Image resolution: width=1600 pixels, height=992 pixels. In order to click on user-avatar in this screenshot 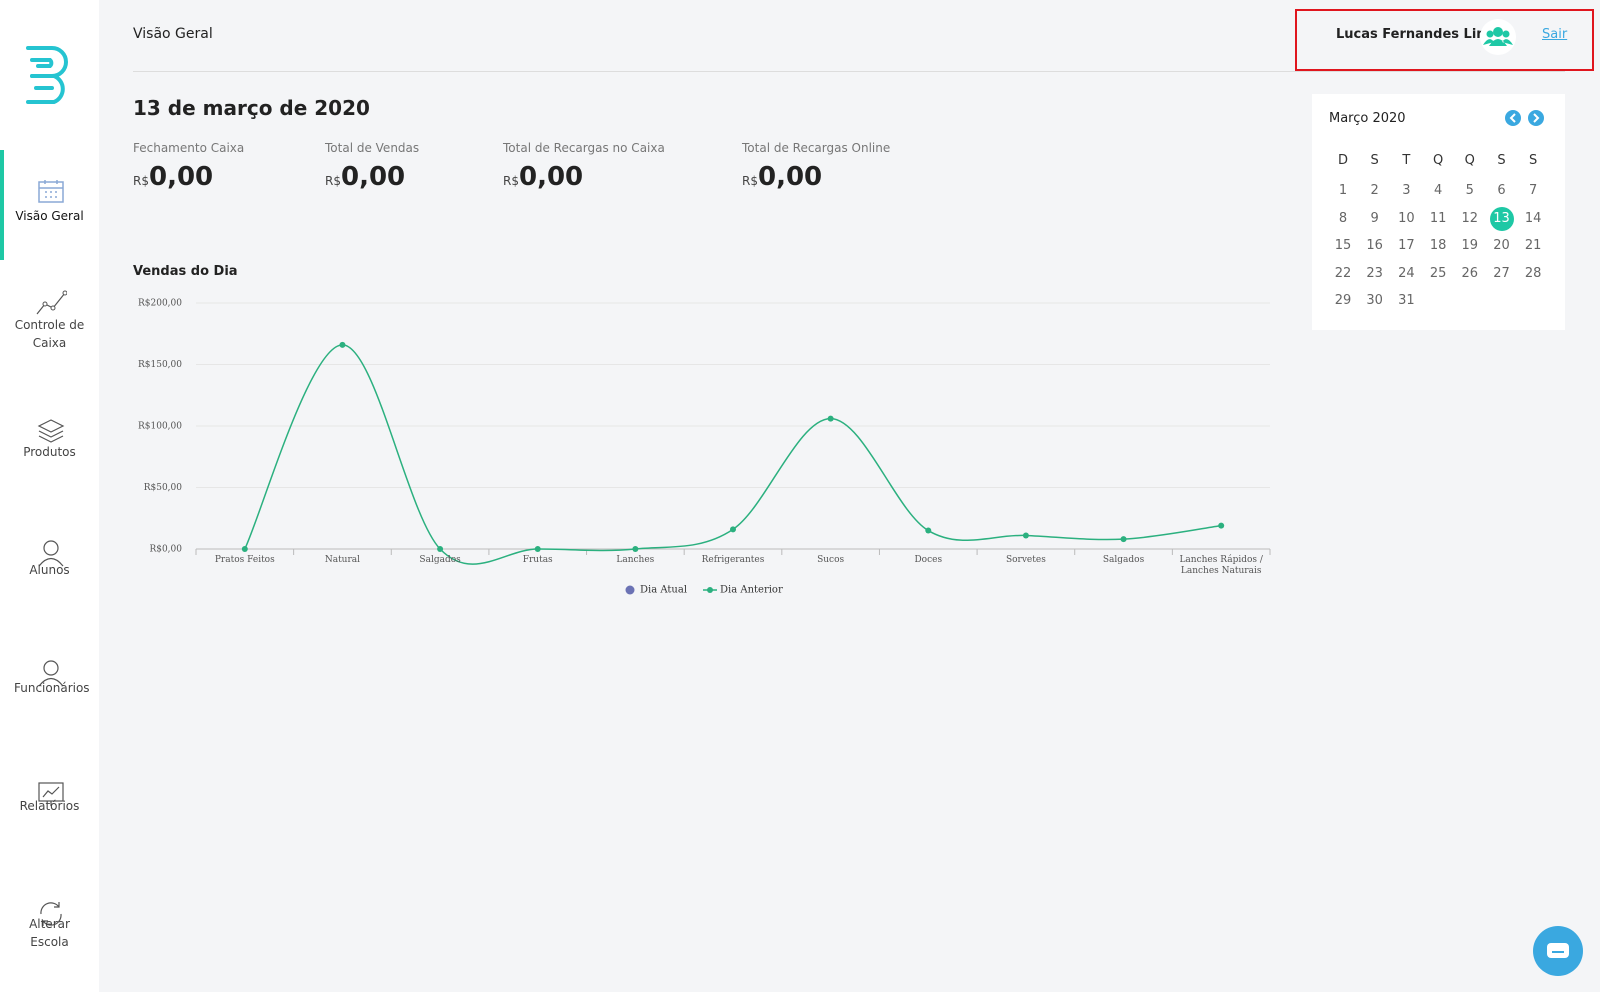, I will do `click(1498, 37)`.